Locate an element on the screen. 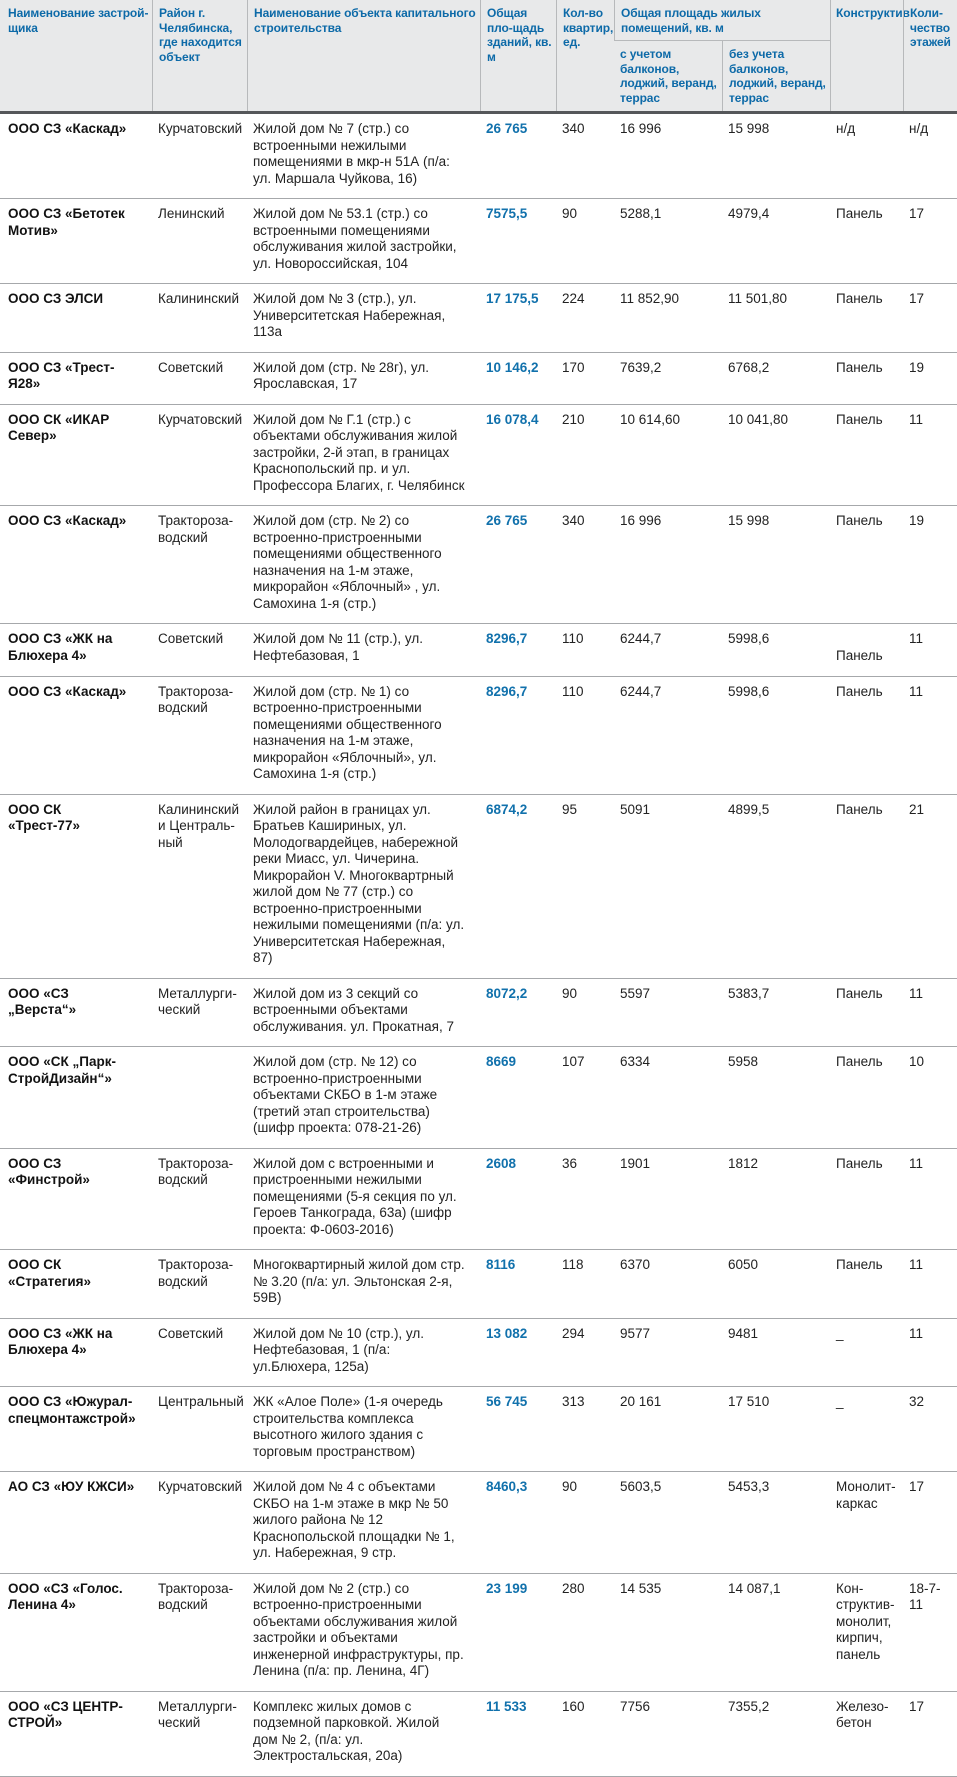 This screenshot has width=957, height=1777. developer-cell: ООО СЗ «Южурал-спецмонтажстрой» is located at coordinates (72, 1410).